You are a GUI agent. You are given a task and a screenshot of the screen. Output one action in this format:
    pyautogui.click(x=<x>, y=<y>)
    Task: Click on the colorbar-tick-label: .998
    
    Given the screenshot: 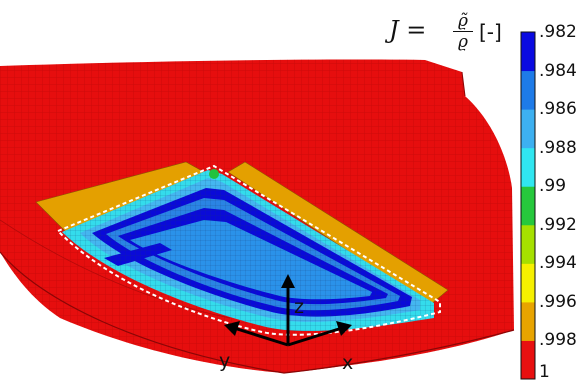 What is the action you would take?
    pyautogui.click(x=558, y=340)
    